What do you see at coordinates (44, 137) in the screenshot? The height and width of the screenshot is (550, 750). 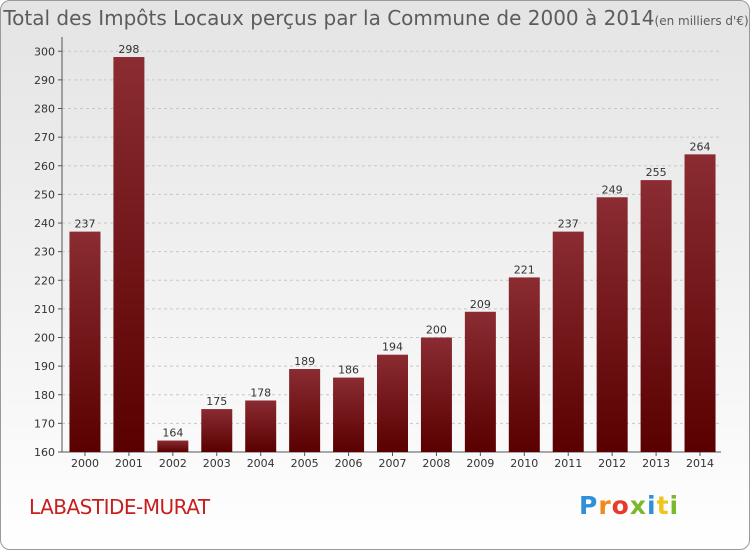 I see `y-tick-label: 270` at bounding box center [44, 137].